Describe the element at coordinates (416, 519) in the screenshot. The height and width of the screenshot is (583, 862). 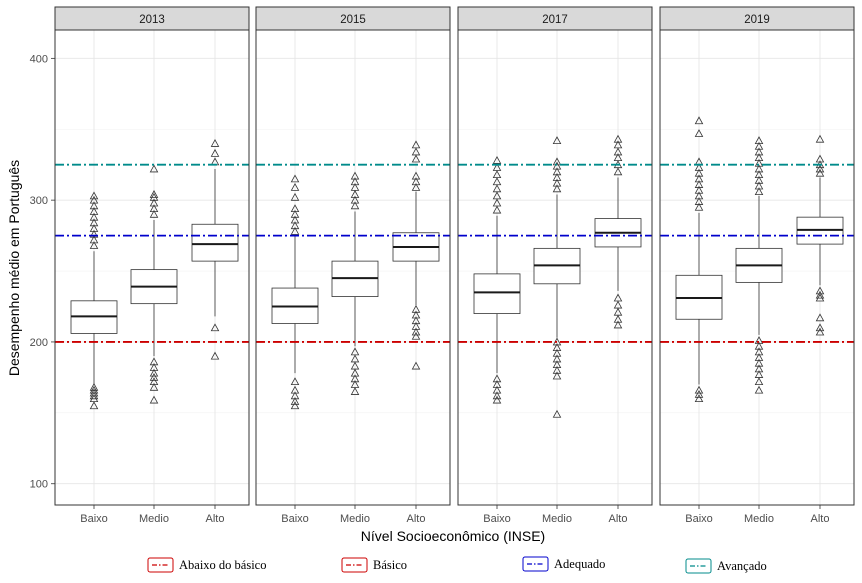
I see `x-tick-label: Alto` at that location.